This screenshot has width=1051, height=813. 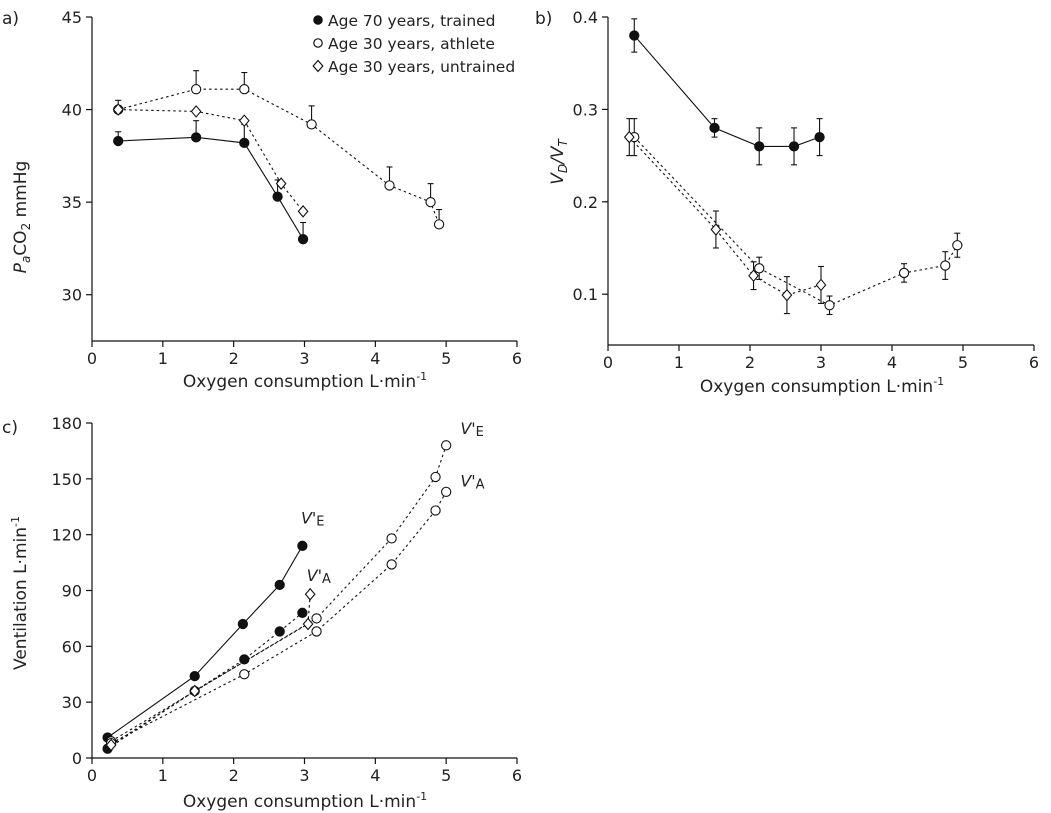 What do you see at coordinates (543, 19) in the screenshot?
I see `panel-label-b: b)` at bounding box center [543, 19].